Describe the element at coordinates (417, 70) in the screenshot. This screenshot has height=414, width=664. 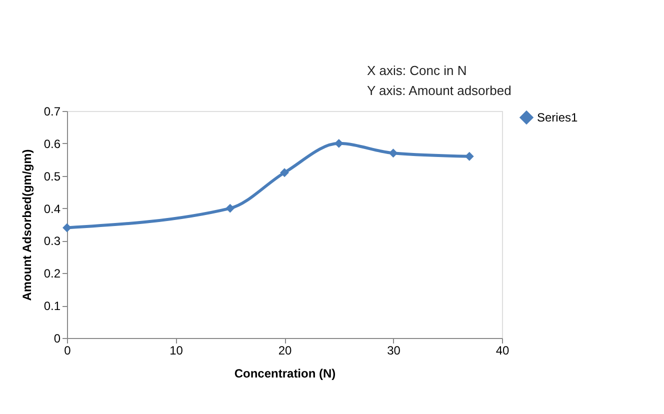
I see `text: X axis: Conc in N` at that location.